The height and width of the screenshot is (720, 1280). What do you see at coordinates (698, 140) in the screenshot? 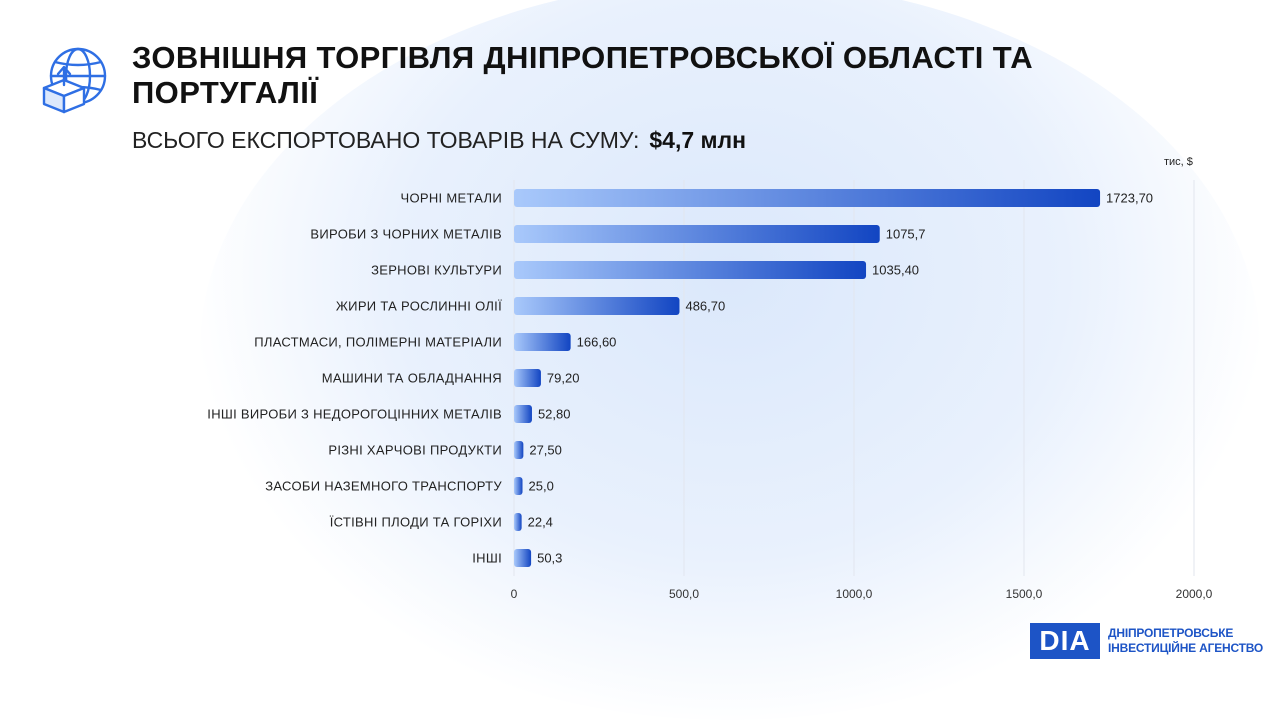
I see `export-total-value: $4,7 млн` at bounding box center [698, 140].